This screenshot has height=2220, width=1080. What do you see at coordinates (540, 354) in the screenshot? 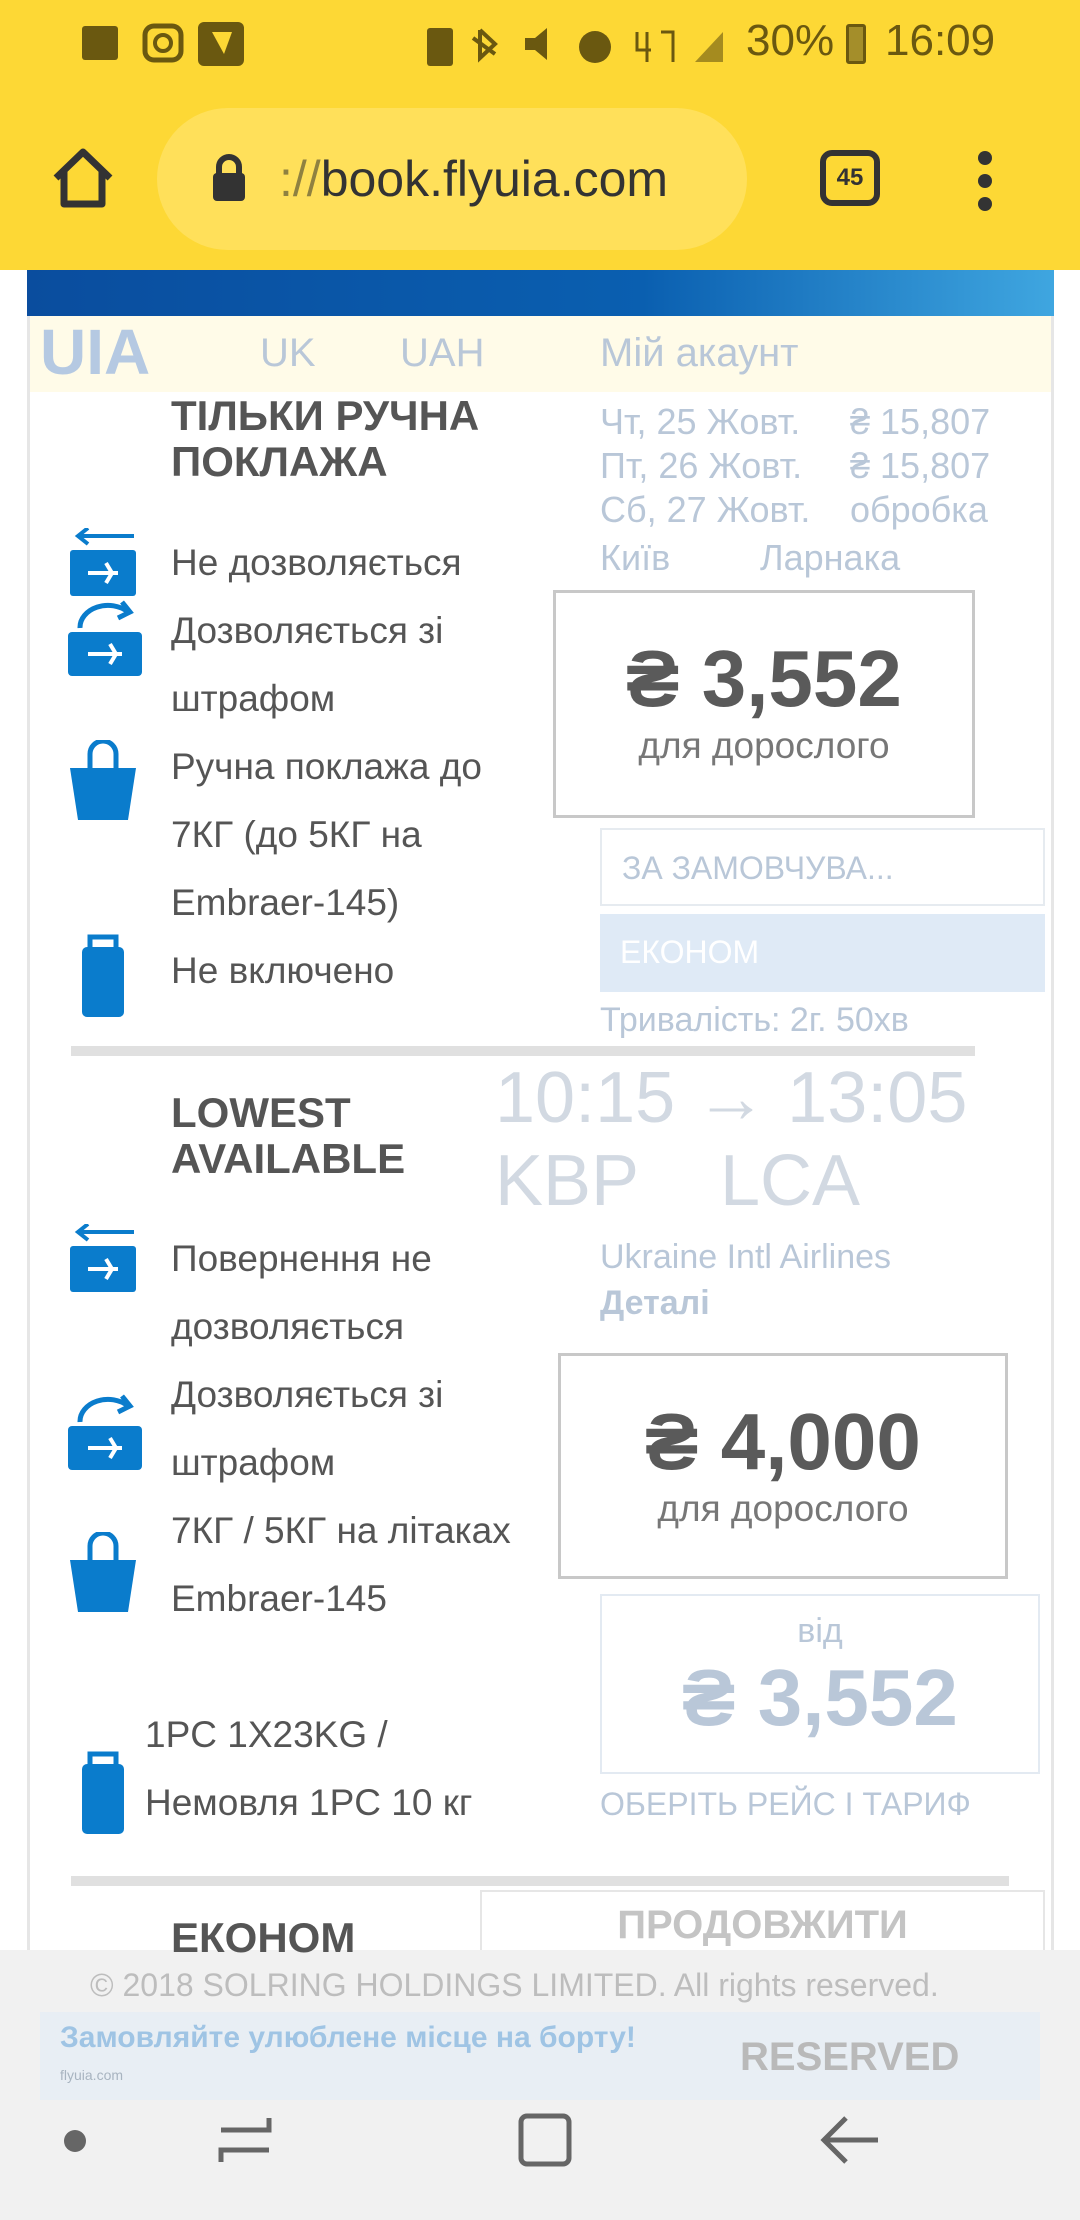
I see `site-header` at bounding box center [540, 354].